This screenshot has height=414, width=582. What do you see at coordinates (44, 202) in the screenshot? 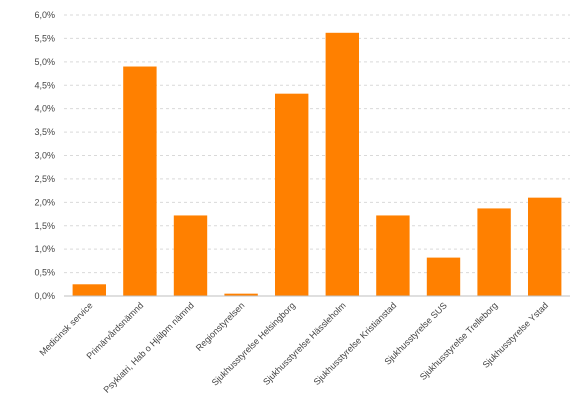
I see `y-tick-label: 2,0%` at bounding box center [44, 202].